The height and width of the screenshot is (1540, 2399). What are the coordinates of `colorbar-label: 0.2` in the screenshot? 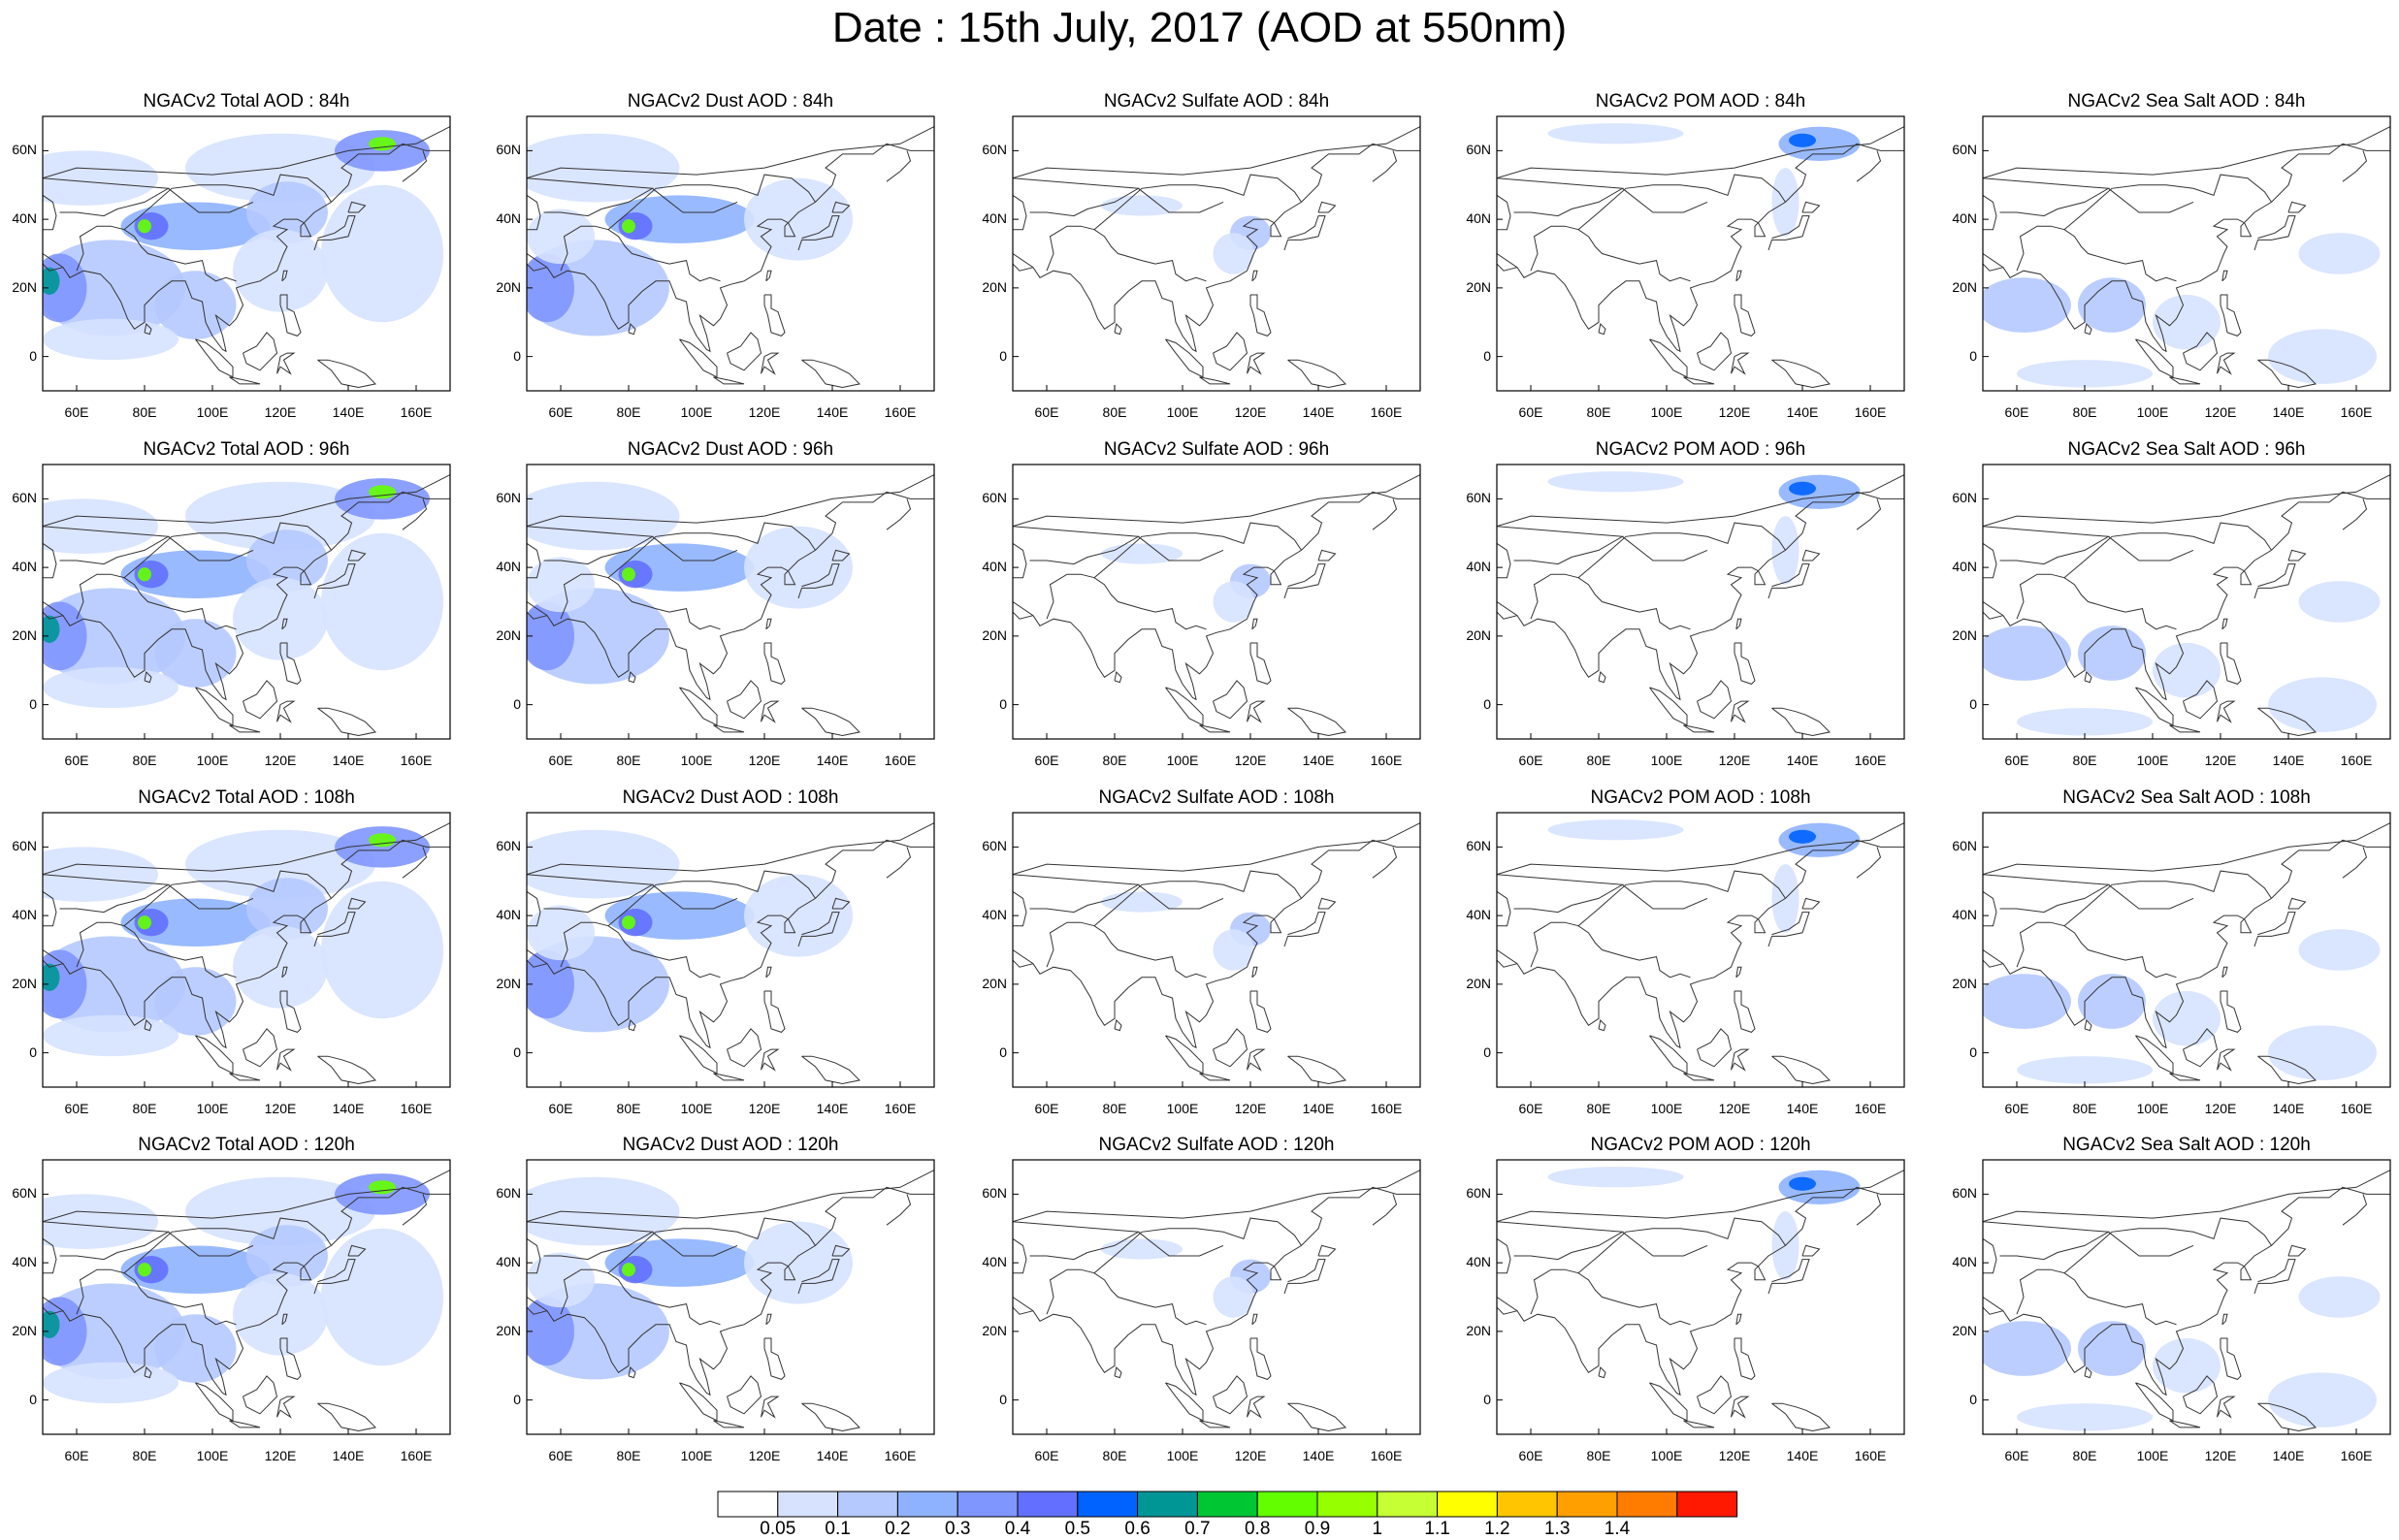 It's located at (898, 1529).